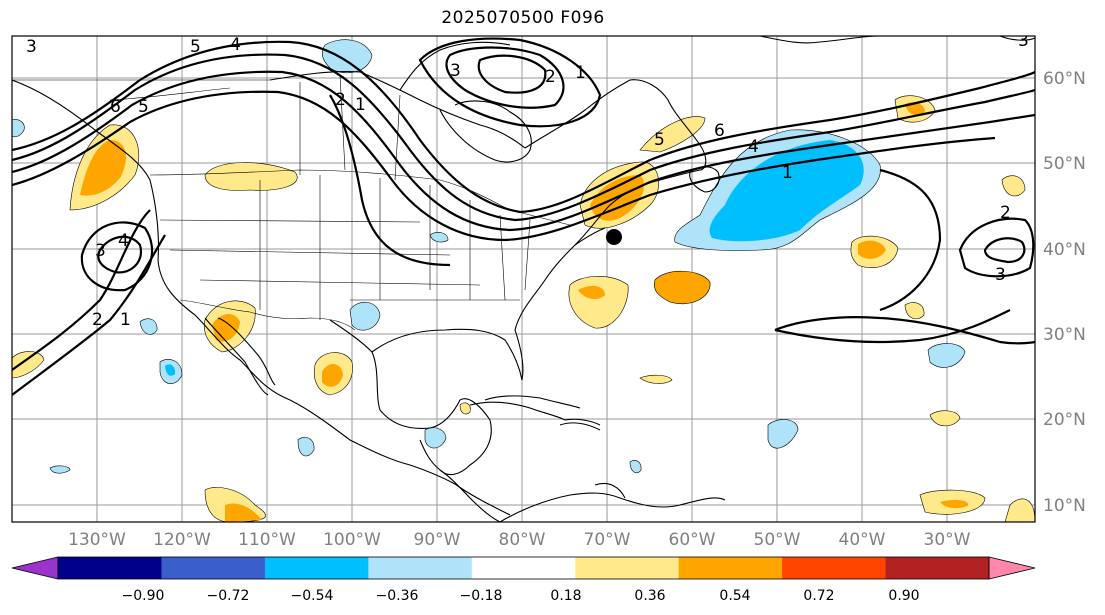 Image resolution: width=1105 pixels, height=615 pixels. What do you see at coordinates (1064, 164) in the screenshot?
I see `lat-label: 50°N` at bounding box center [1064, 164].